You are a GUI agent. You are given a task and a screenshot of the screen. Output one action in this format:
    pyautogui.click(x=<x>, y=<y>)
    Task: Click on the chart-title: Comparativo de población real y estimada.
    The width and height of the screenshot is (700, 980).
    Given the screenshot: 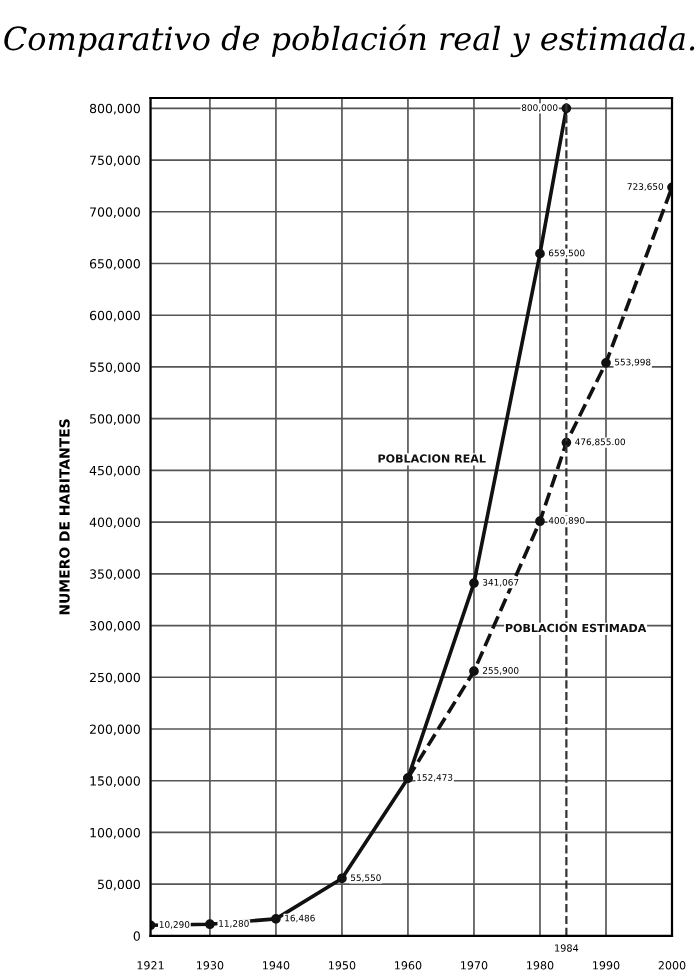 What is the action you would take?
    pyautogui.click(x=349, y=41)
    